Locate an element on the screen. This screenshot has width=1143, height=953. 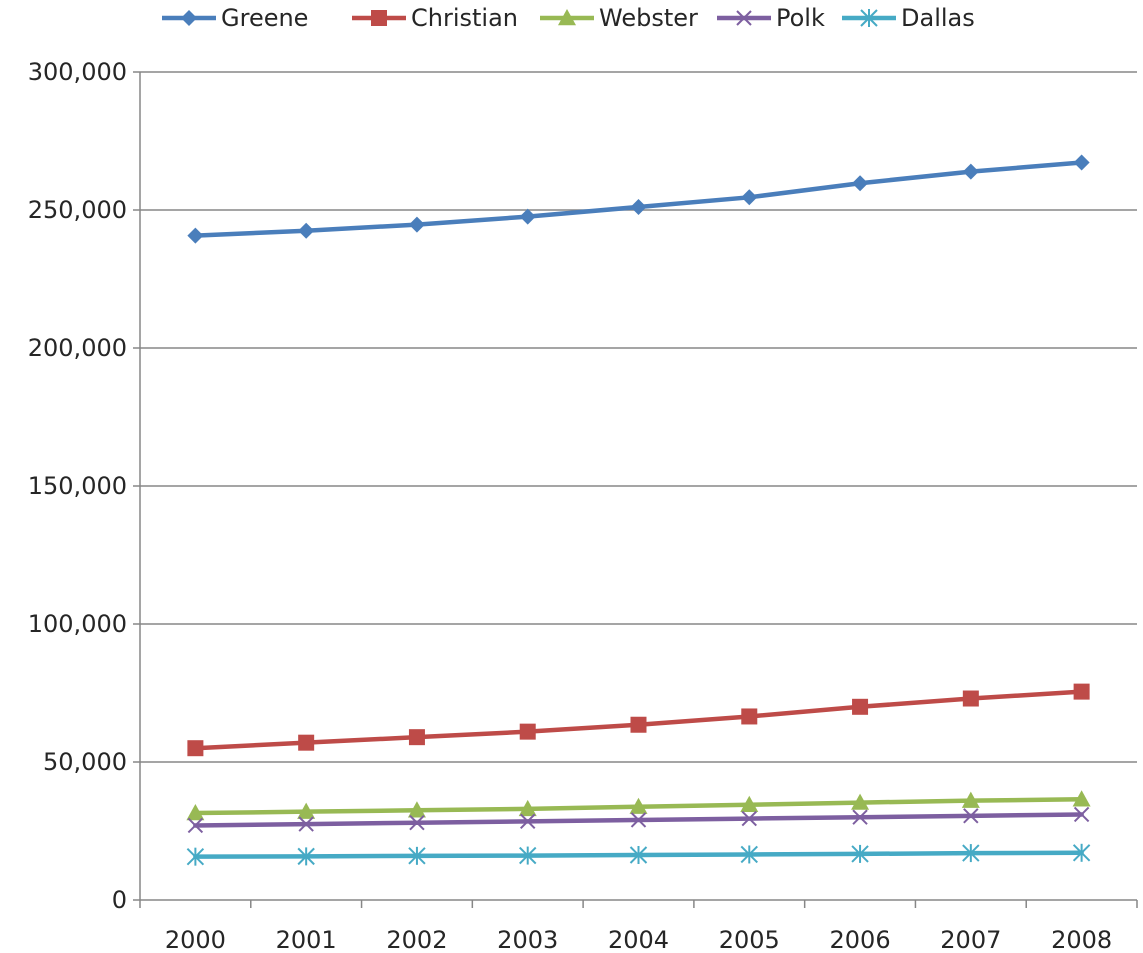
legend-marker-webster is located at coordinates (567, 17).